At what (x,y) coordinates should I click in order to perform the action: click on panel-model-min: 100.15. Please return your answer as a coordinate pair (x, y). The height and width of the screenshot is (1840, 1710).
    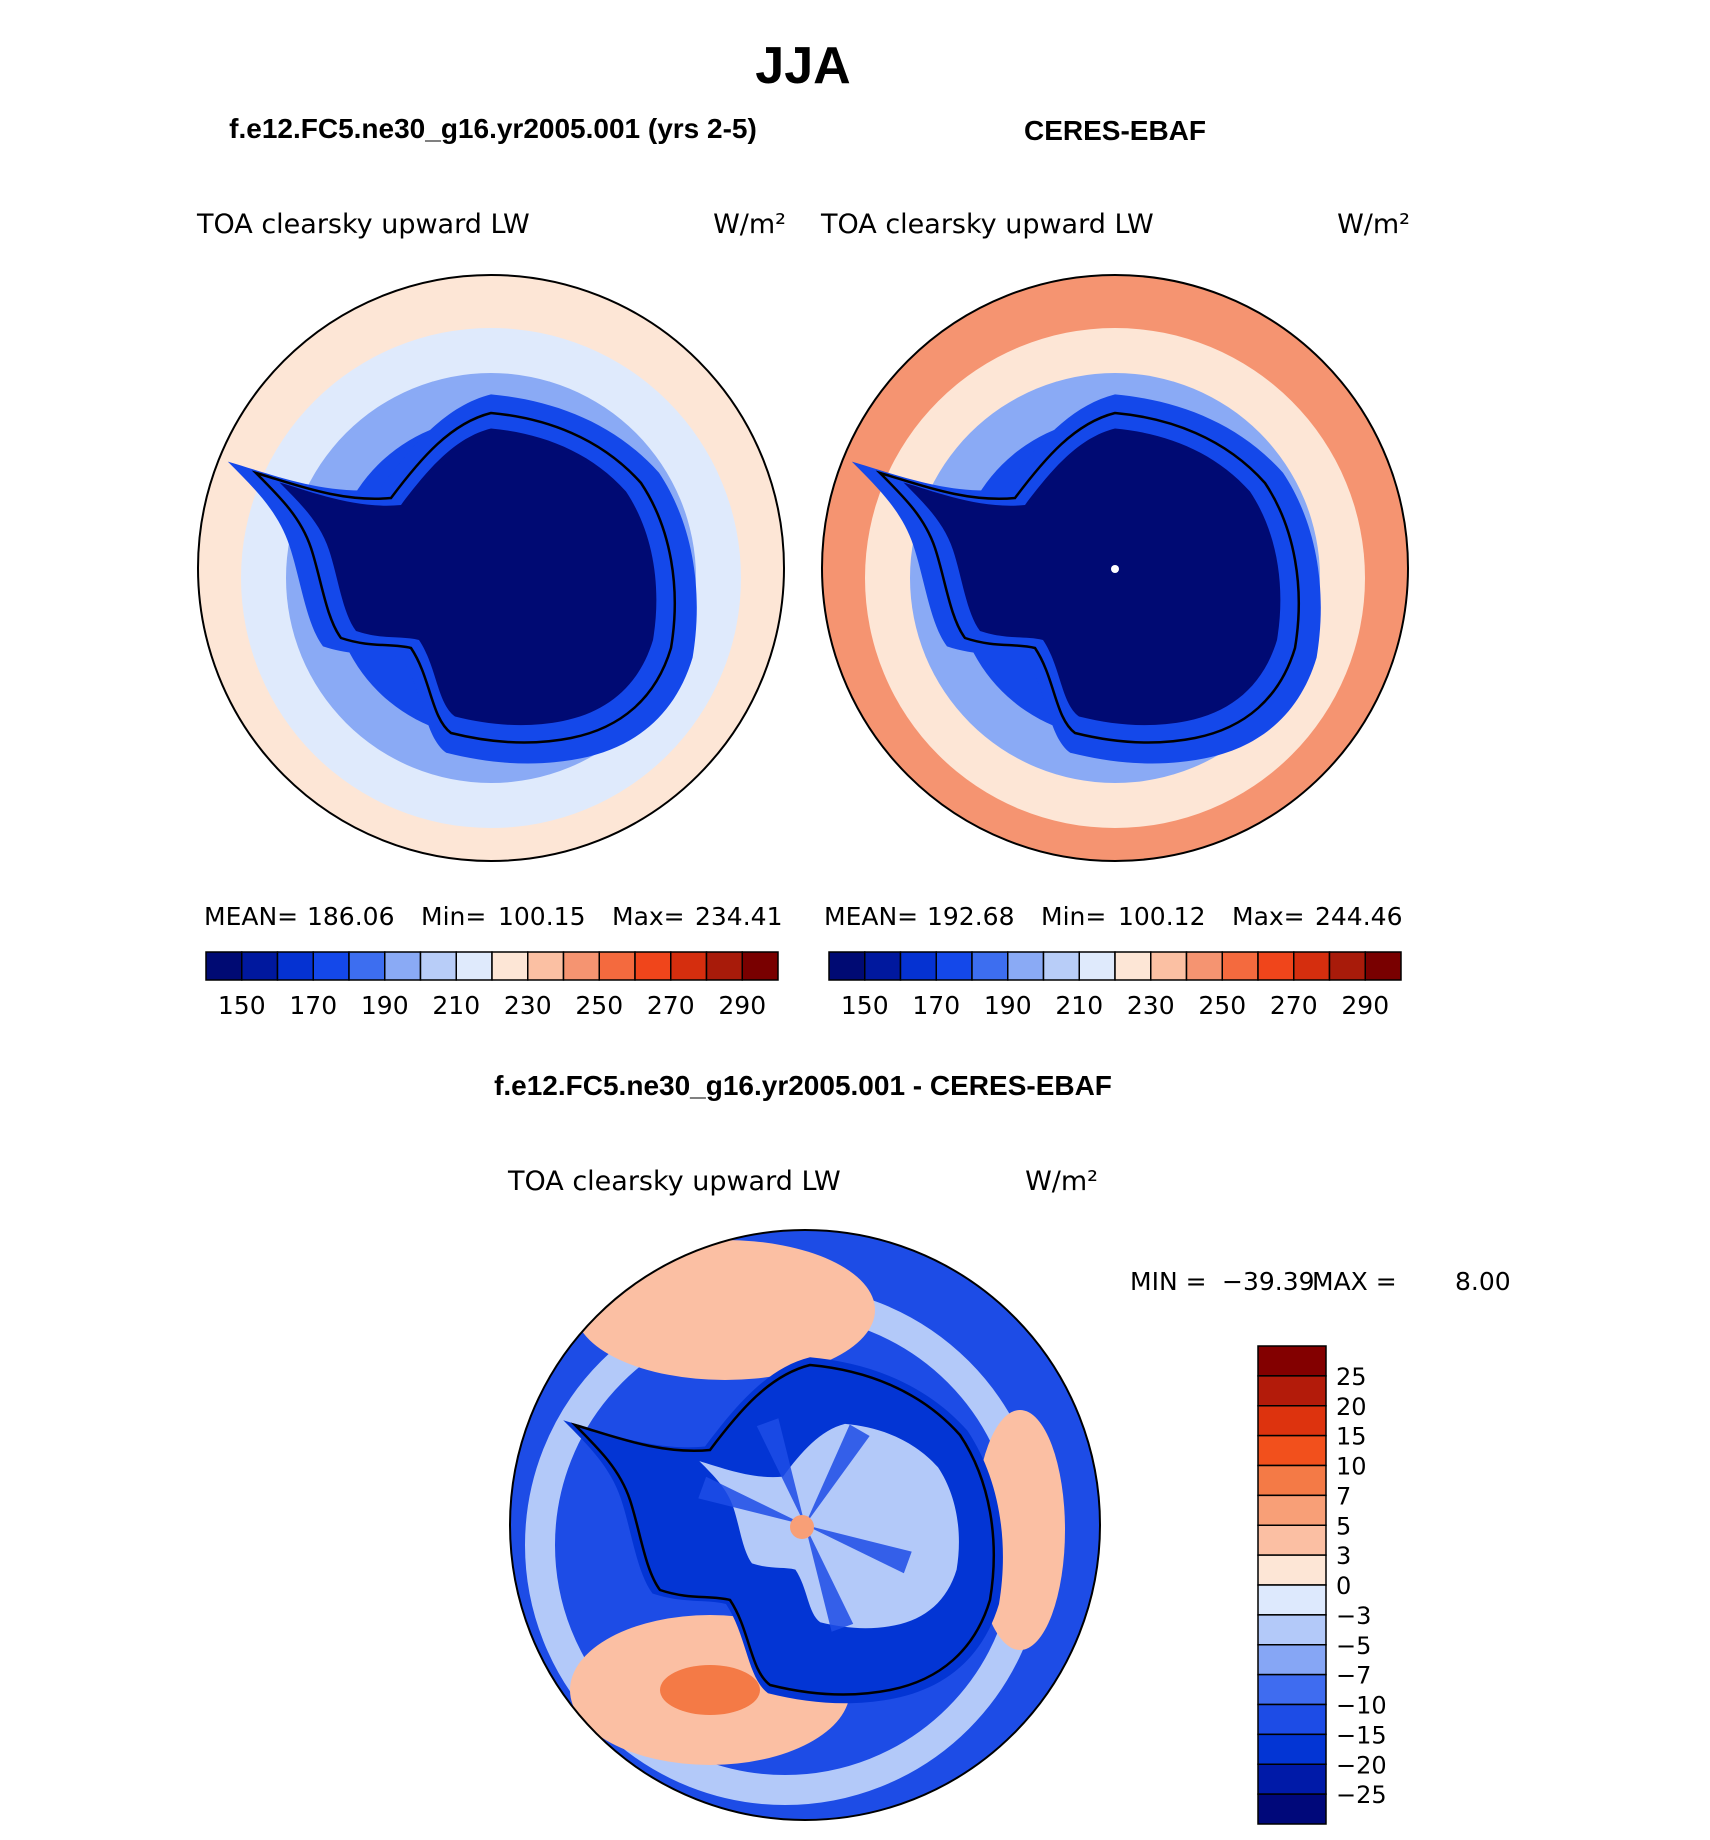
    Looking at the image, I should click on (541, 916).